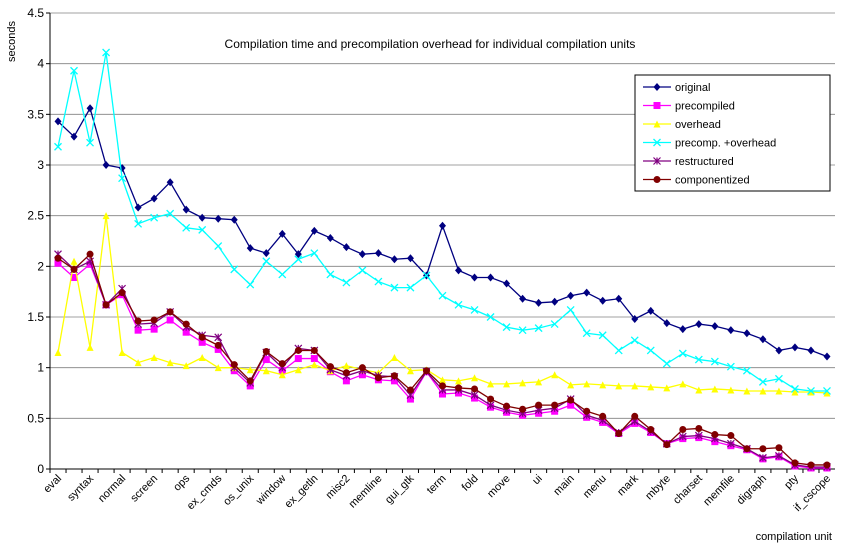 The image size is (852, 550). I want to click on legend-box, so click(732, 133).